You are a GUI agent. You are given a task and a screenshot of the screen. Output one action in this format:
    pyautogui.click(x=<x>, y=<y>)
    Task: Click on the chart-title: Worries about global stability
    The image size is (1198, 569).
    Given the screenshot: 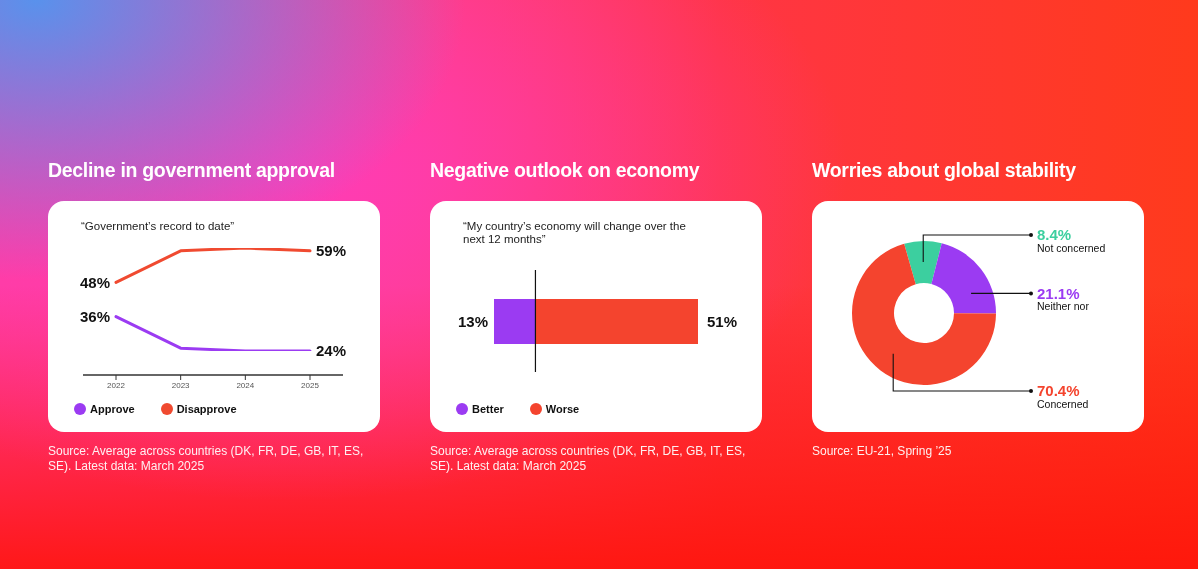 What is the action you would take?
    pyautogui.click(x=944, y=170)
    